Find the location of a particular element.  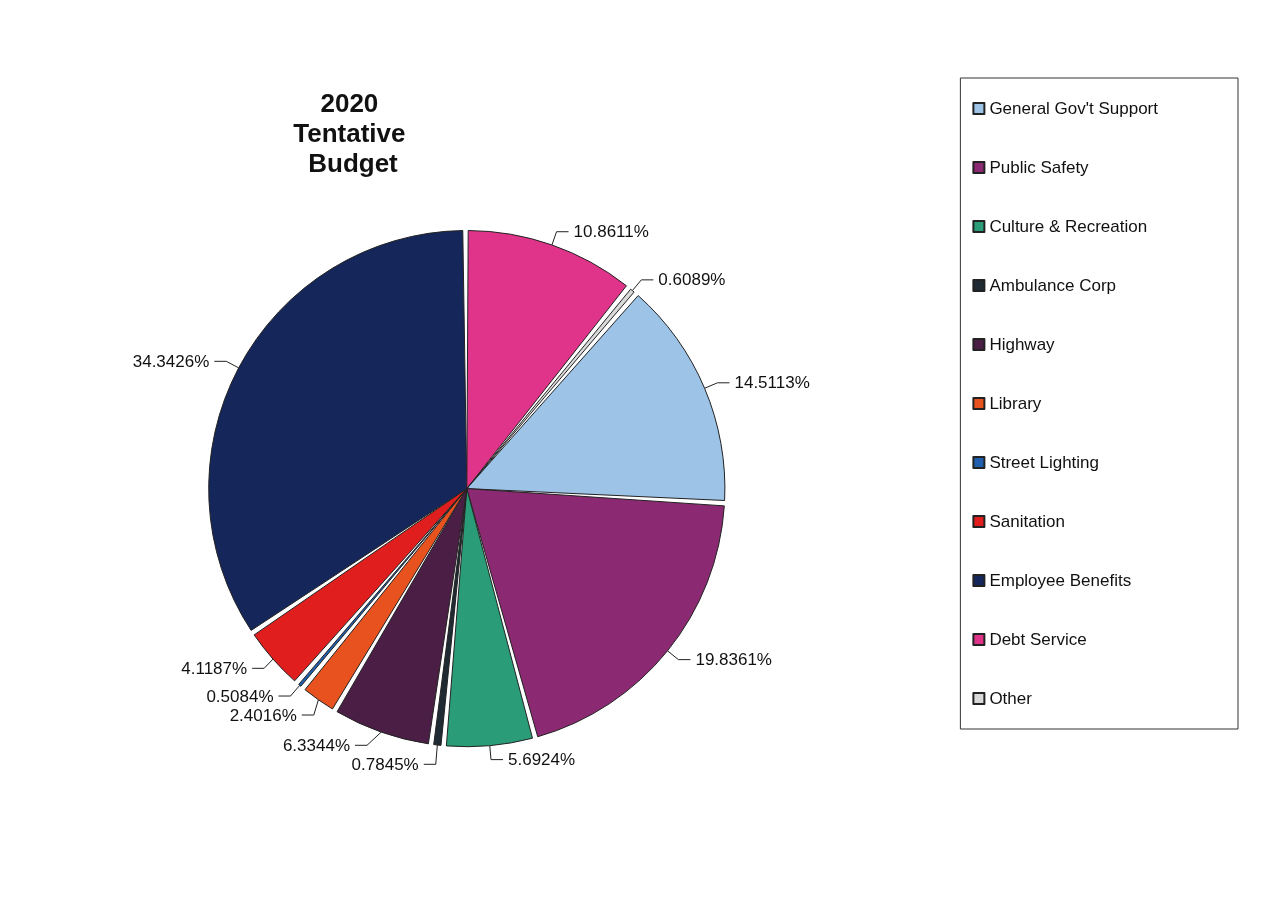

data-label: 14.5113% is located at coordinates (772, 383).